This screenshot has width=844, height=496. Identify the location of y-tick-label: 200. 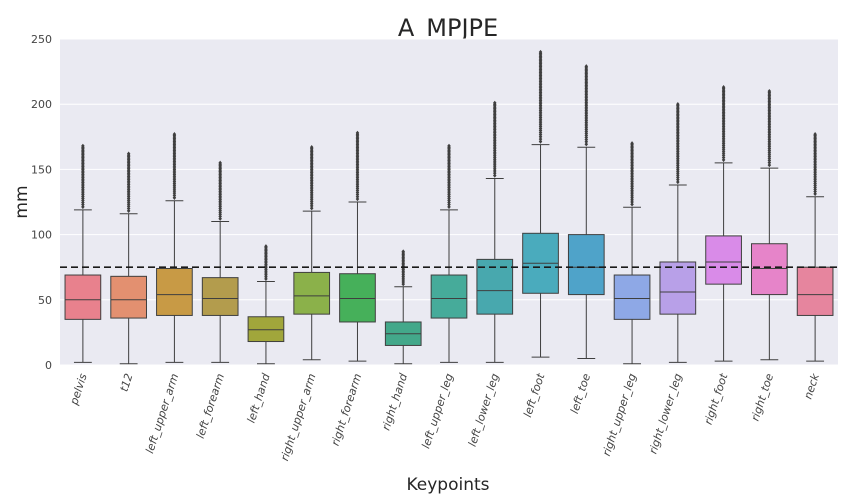
(41, 104).